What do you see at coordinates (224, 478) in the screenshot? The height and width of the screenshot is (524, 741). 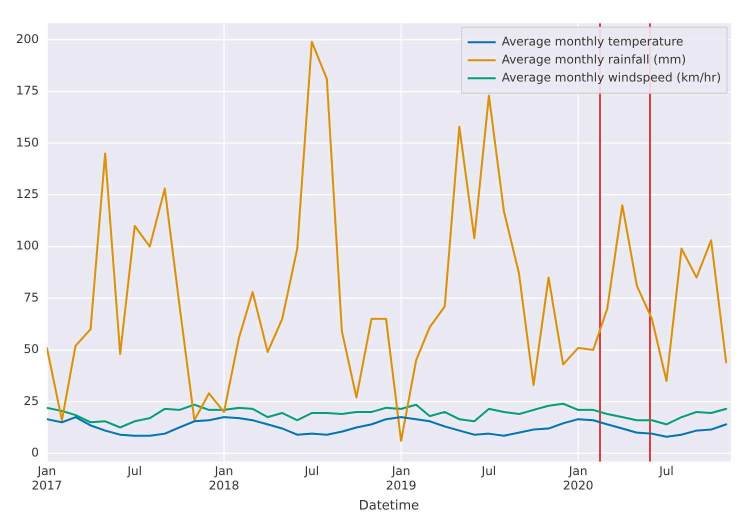 I see `x-tick-label: Jan 2018` at bounding box center [224, 478].